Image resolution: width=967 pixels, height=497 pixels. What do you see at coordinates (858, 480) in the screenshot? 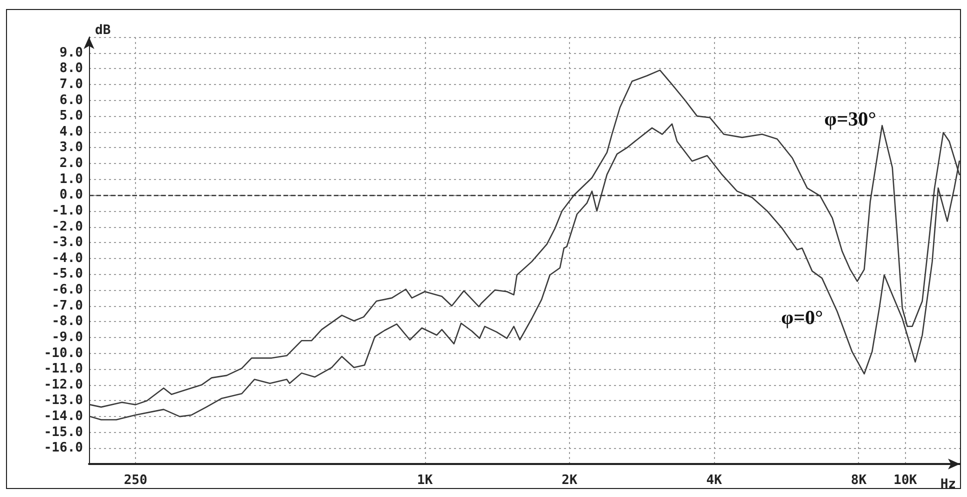
I see `x-tick-label: 8K` at bounding box center [858, 480].